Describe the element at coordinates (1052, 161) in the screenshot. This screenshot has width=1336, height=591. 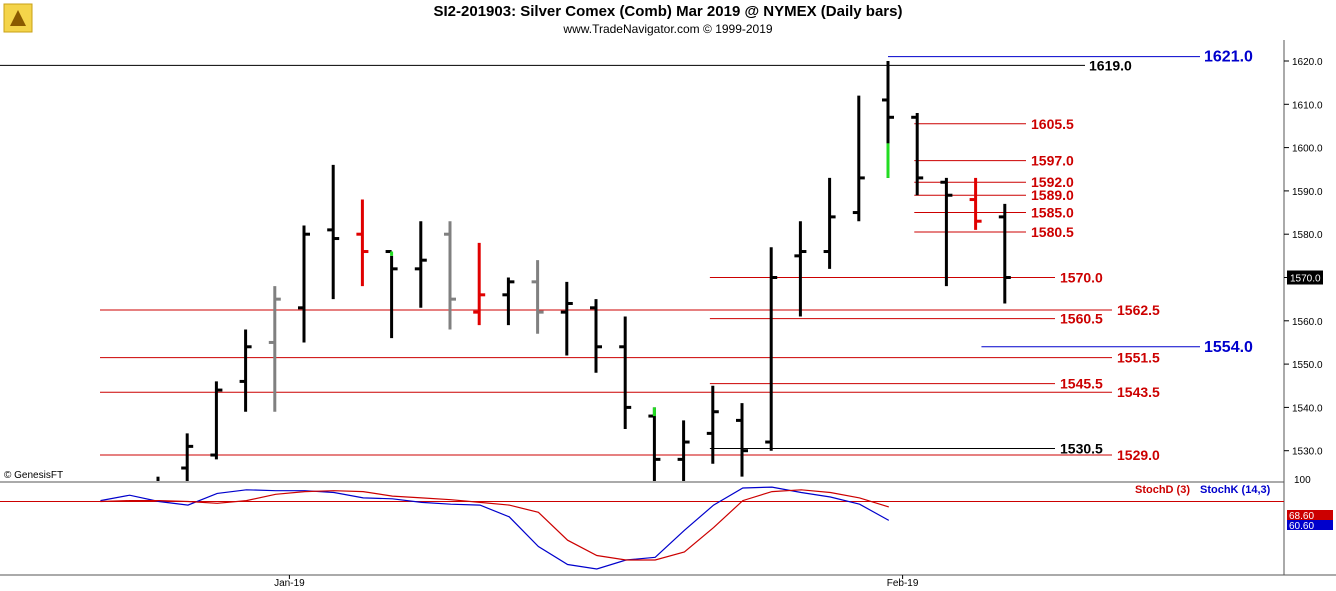
I see `level-label: 1597.0` at that location.